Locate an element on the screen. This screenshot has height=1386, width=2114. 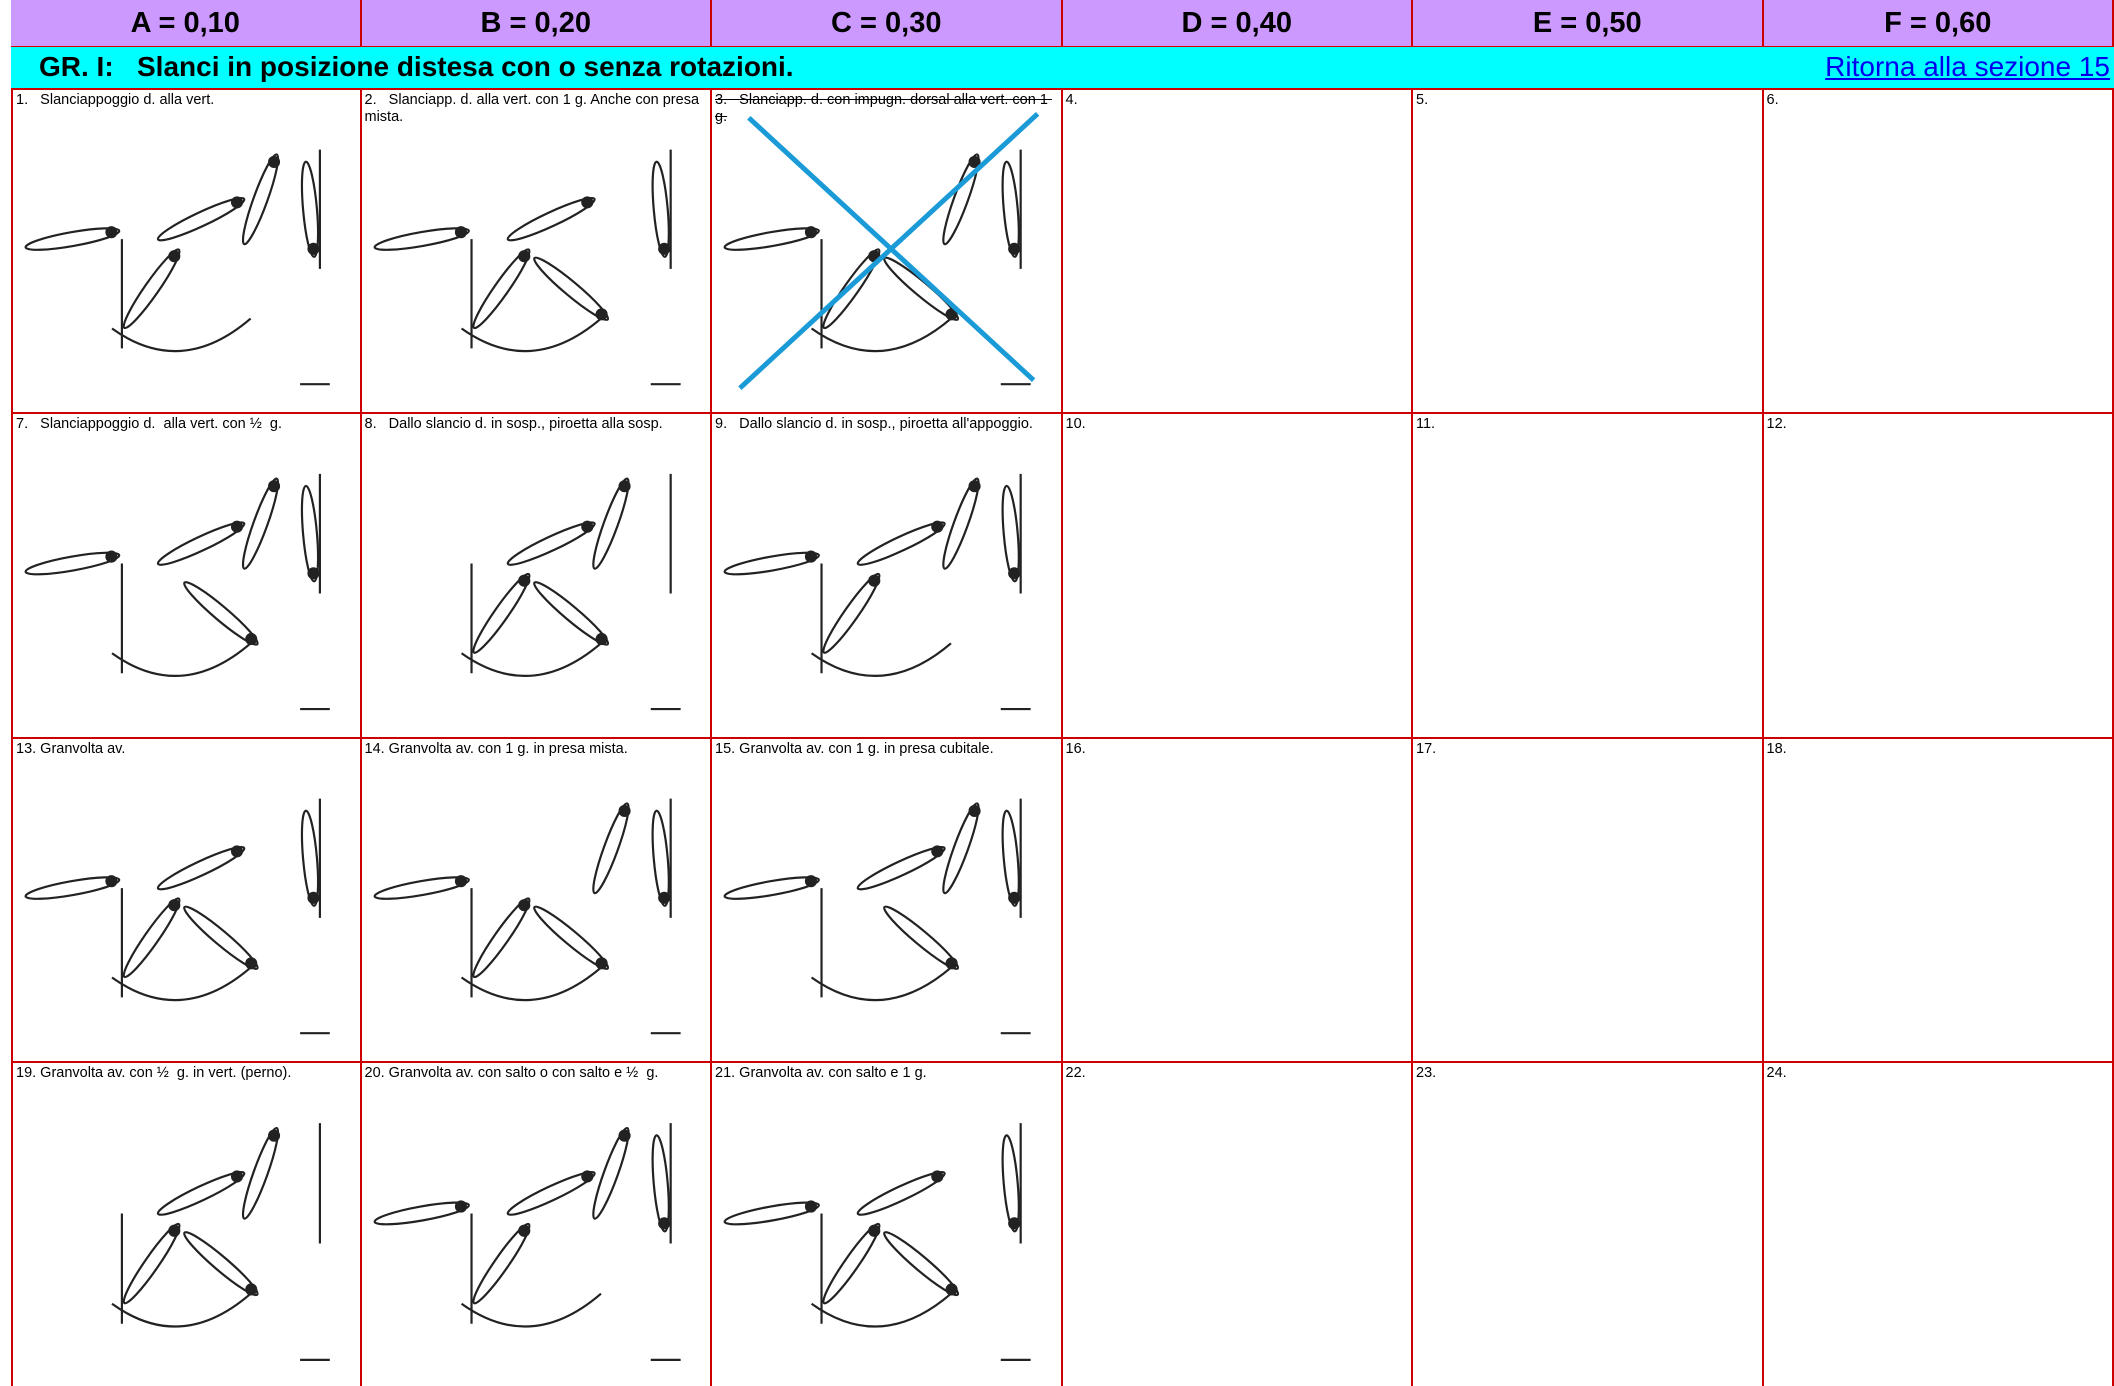
table-cell: 21. Granvolta av. con salto e 1 g. is located at coordinates (887, 1224).